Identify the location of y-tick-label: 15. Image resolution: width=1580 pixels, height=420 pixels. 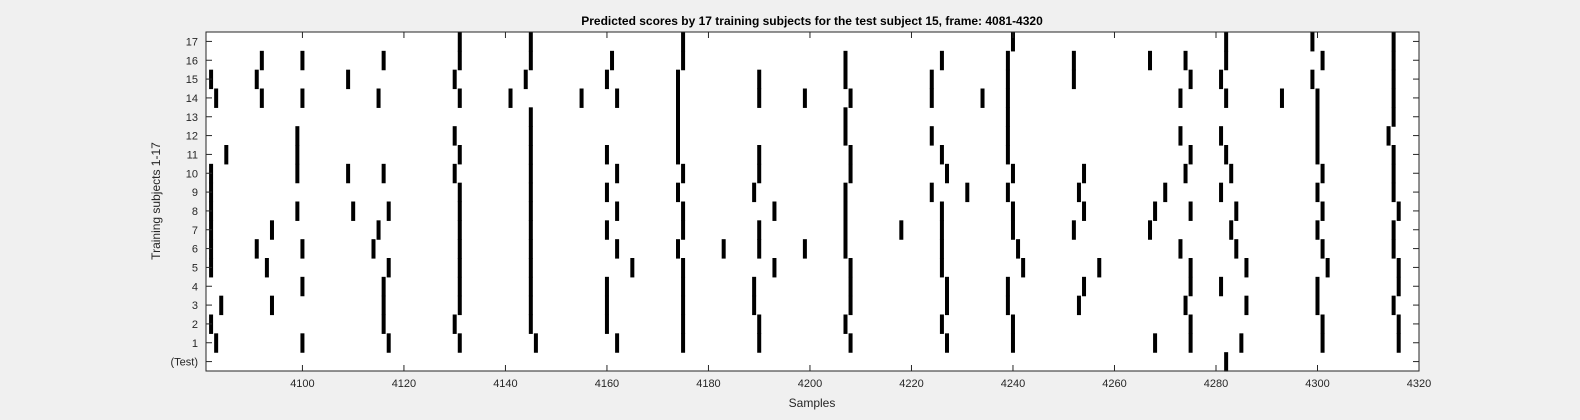
(192, 80).